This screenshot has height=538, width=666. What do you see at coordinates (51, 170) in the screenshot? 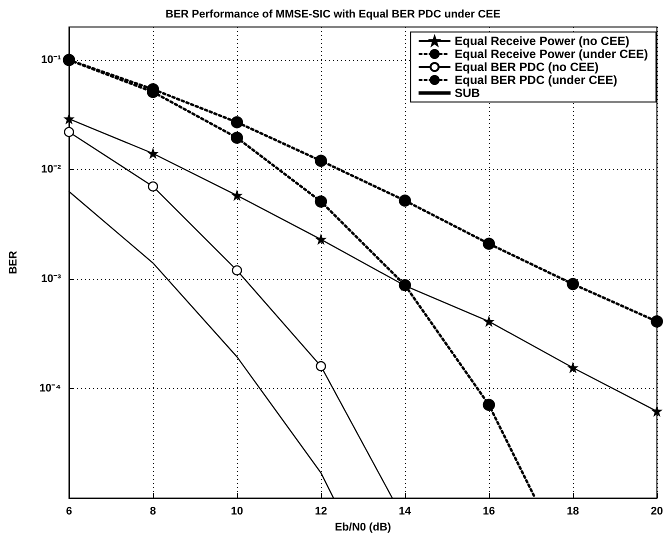
I see `y-tick-label: 10⁻²` at bounding box center [51, 170].